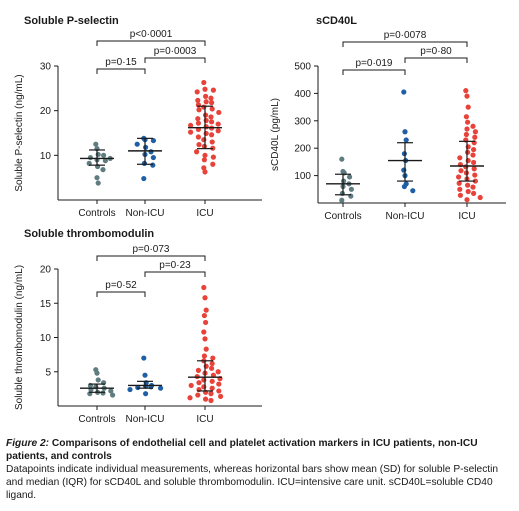  Describe the element at coordinates (302, 94) in the screenshot. I see `y-tick-label: 400` at that location.